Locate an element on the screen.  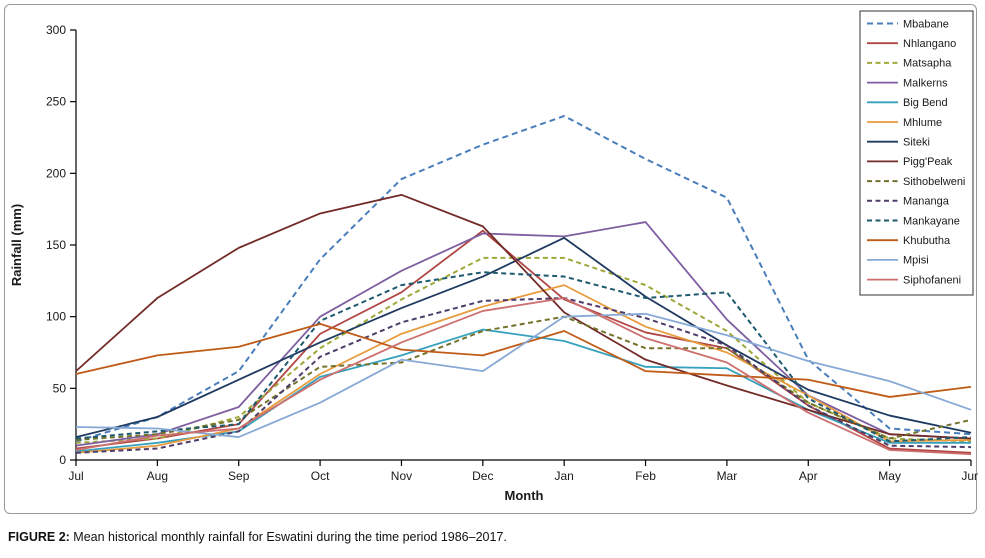
legend-label-mhlume: Mhlume is located at coordinates (922, 123).